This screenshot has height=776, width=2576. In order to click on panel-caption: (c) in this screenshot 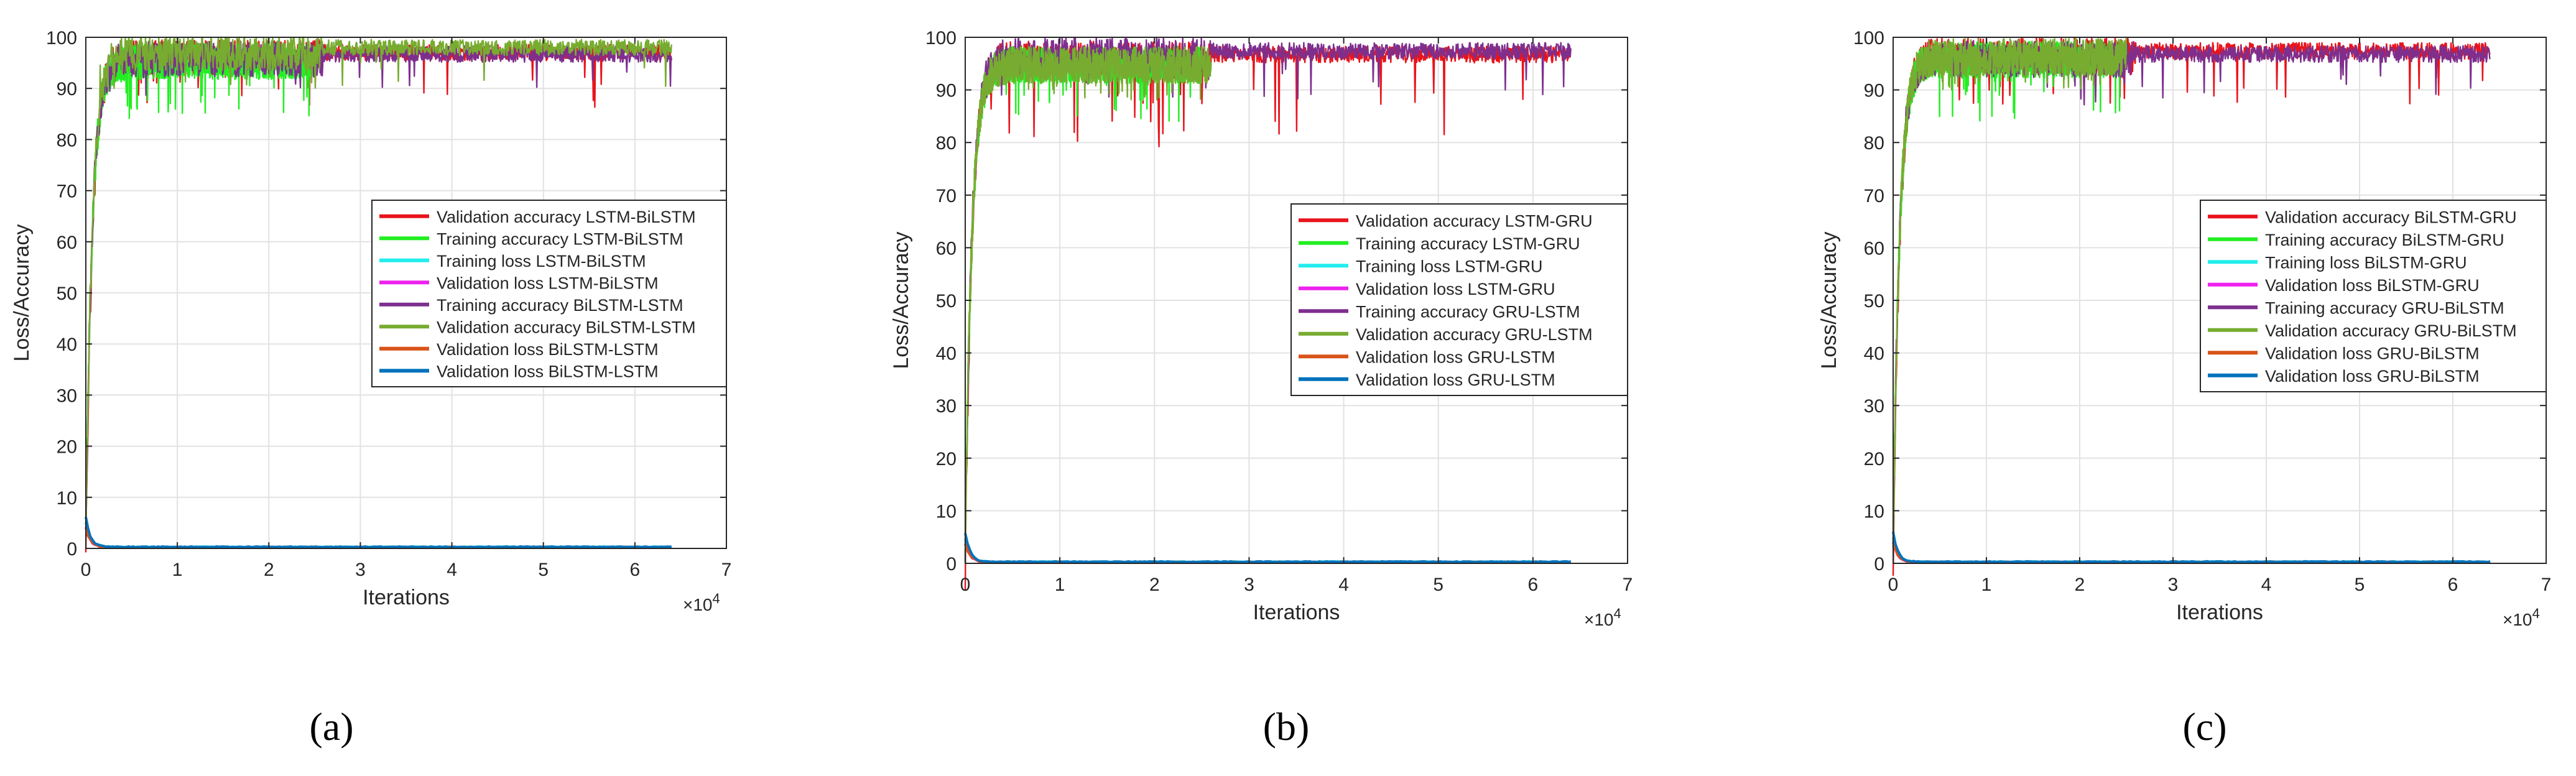, I will do `click(2204, 727)`.